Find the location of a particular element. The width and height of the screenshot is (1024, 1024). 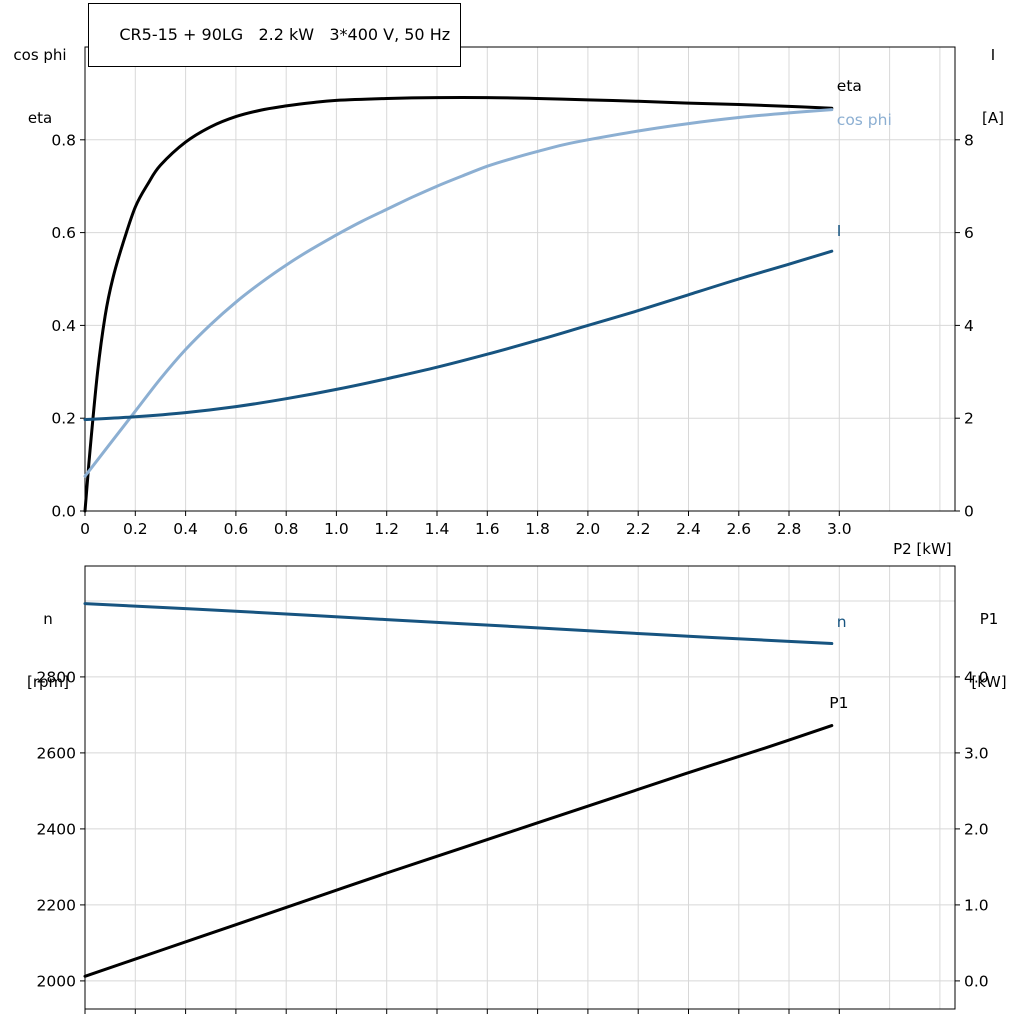

y-tick-label-left: 2600 is located at coordinates (56, 753).